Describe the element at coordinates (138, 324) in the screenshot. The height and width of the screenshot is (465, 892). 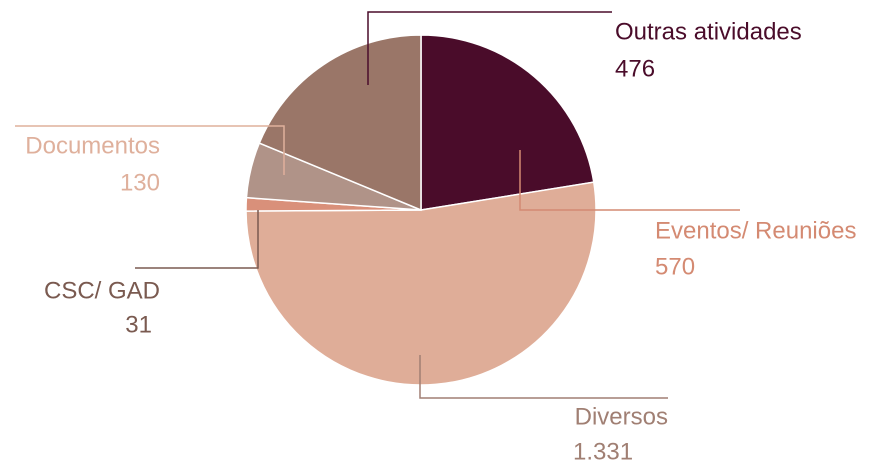
I see `slice-value: 31` at that location.